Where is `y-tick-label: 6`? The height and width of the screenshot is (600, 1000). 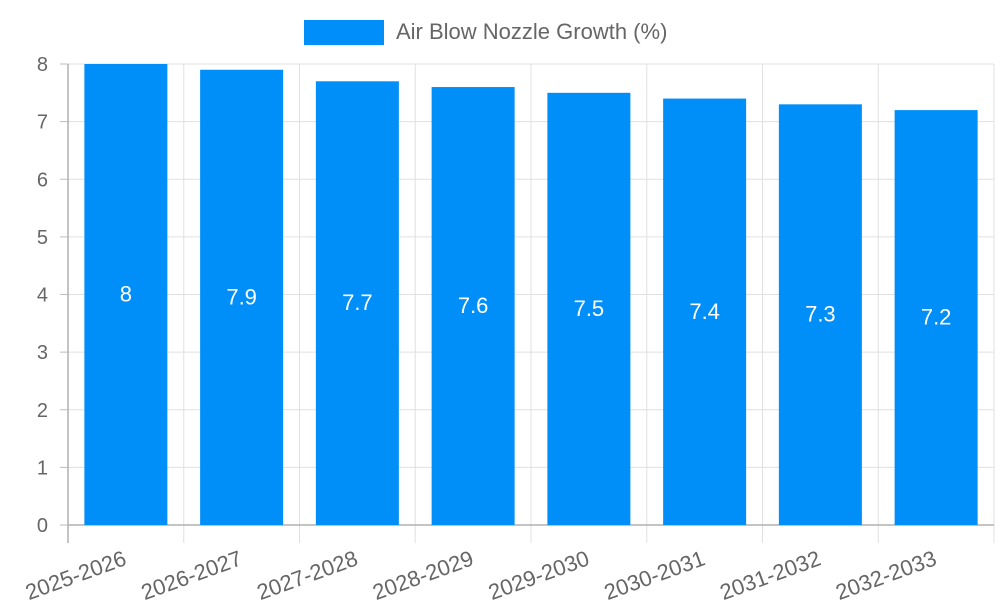
y-tick-label: 6 is located at coordinates (42, 180).